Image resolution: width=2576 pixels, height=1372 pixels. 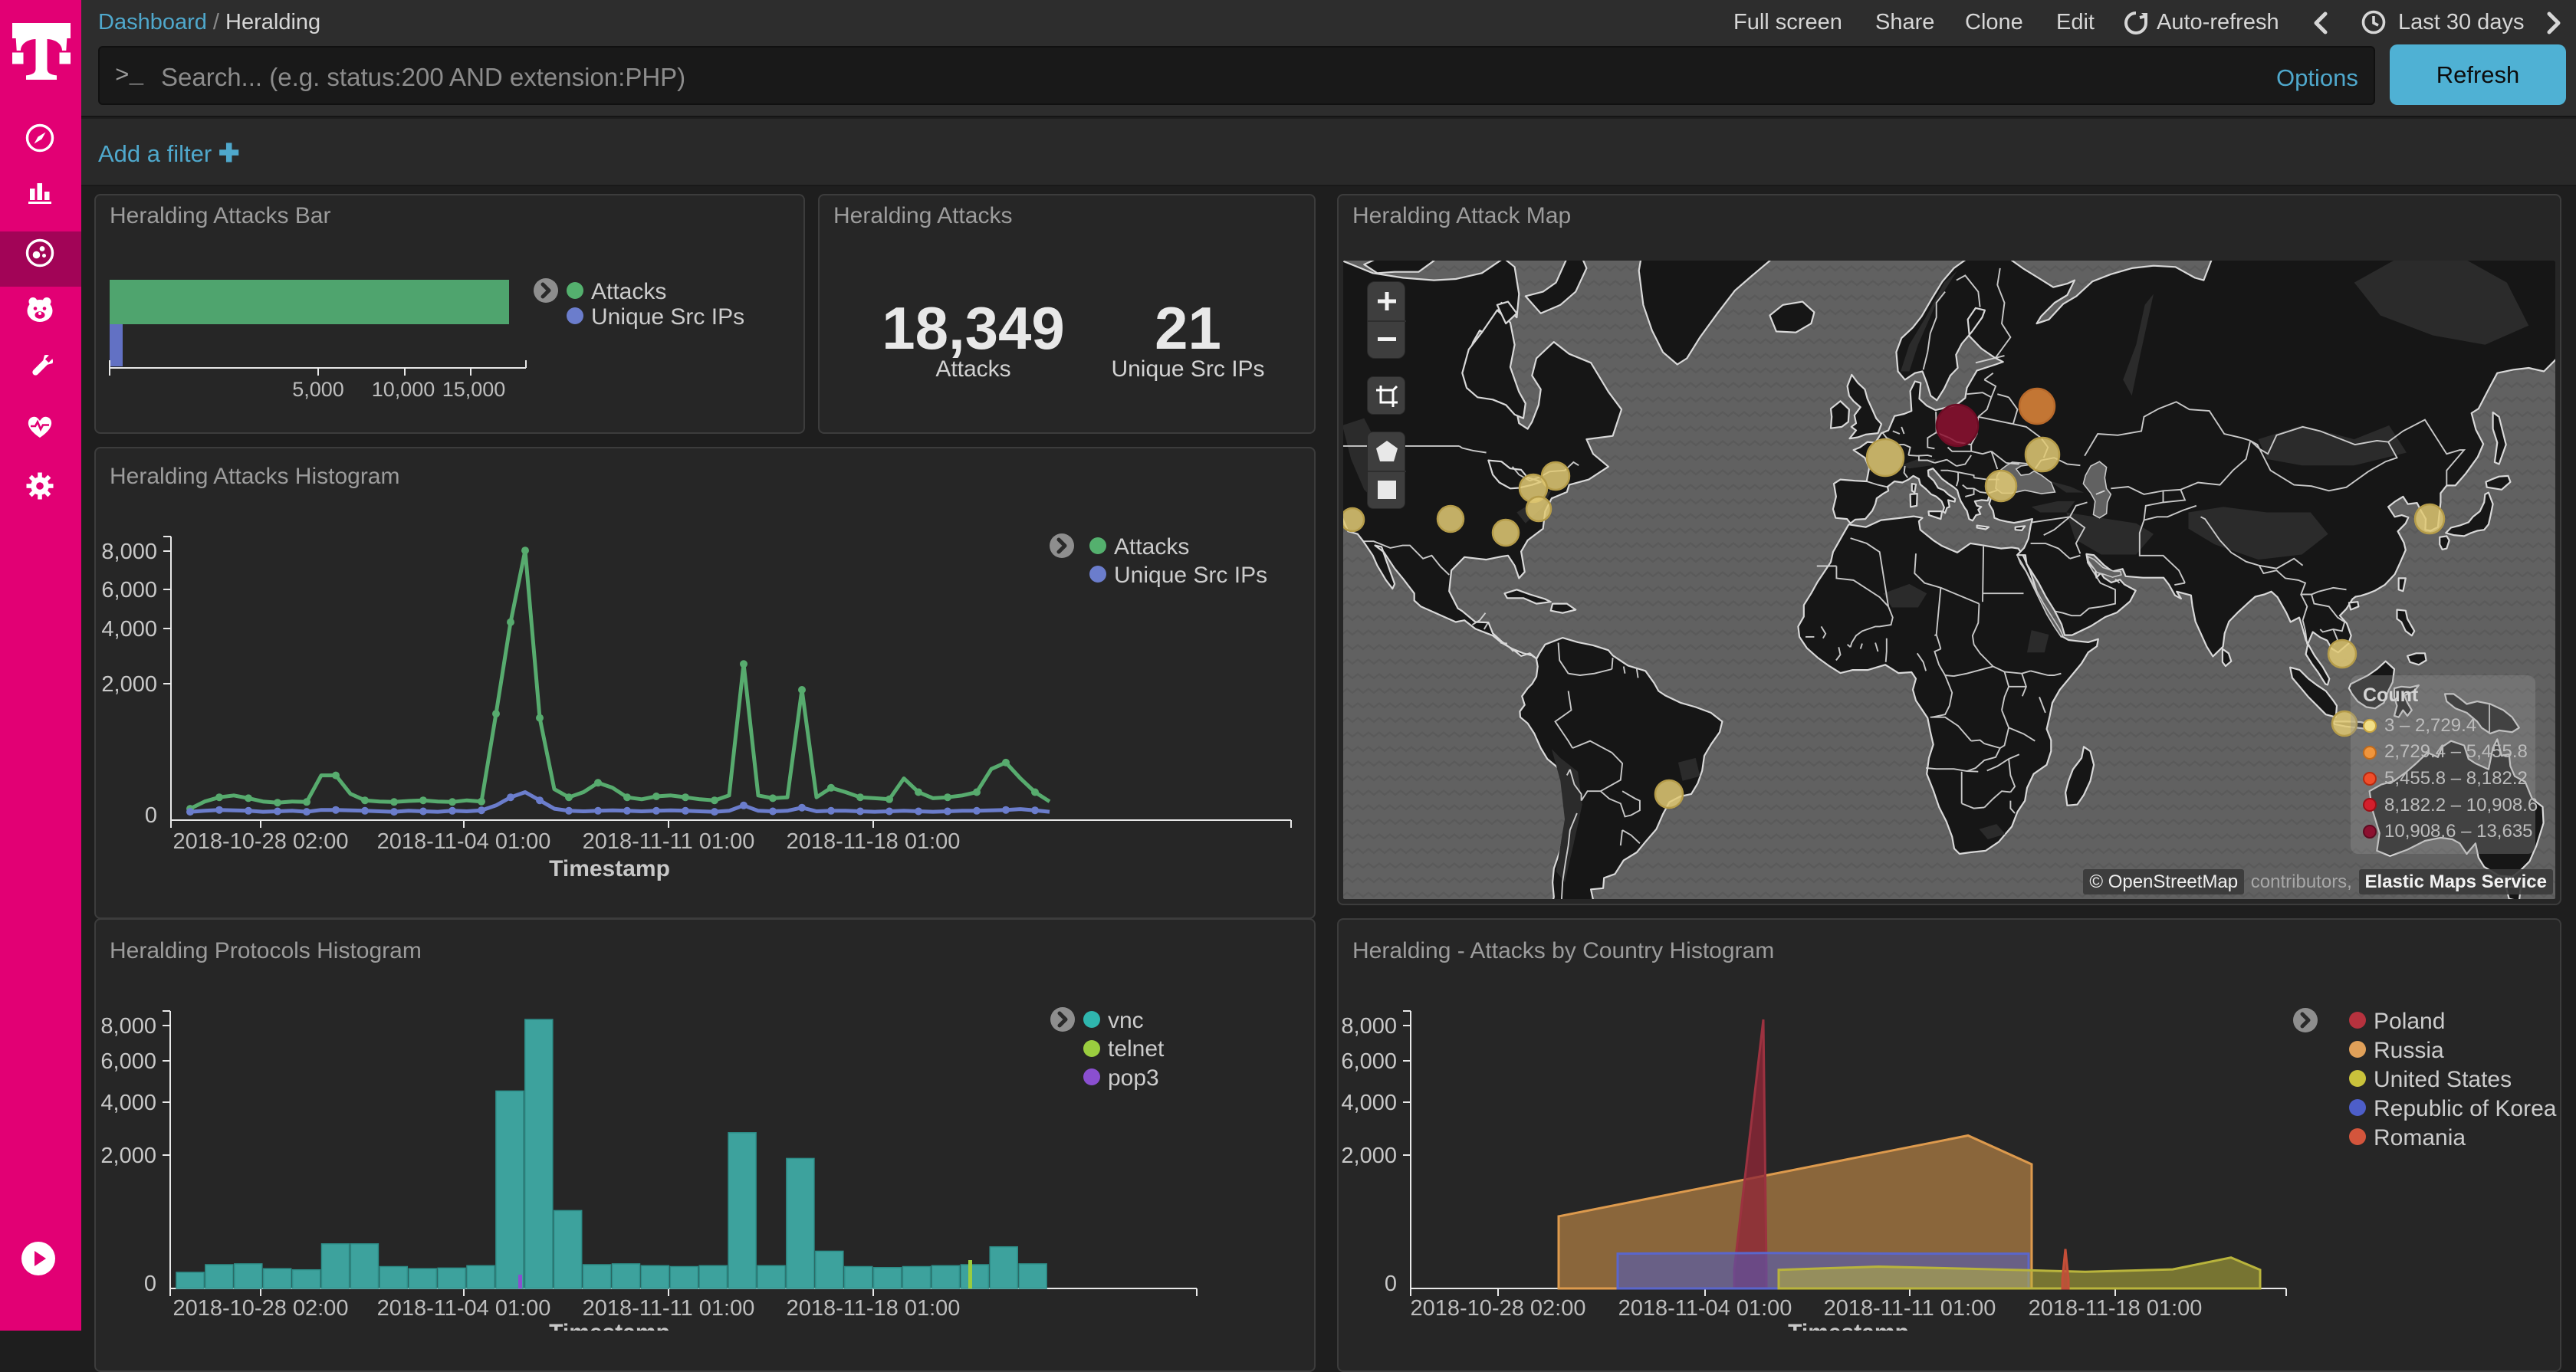 I want to click on svg-text: Poland, so click(x=2410, y=1021).